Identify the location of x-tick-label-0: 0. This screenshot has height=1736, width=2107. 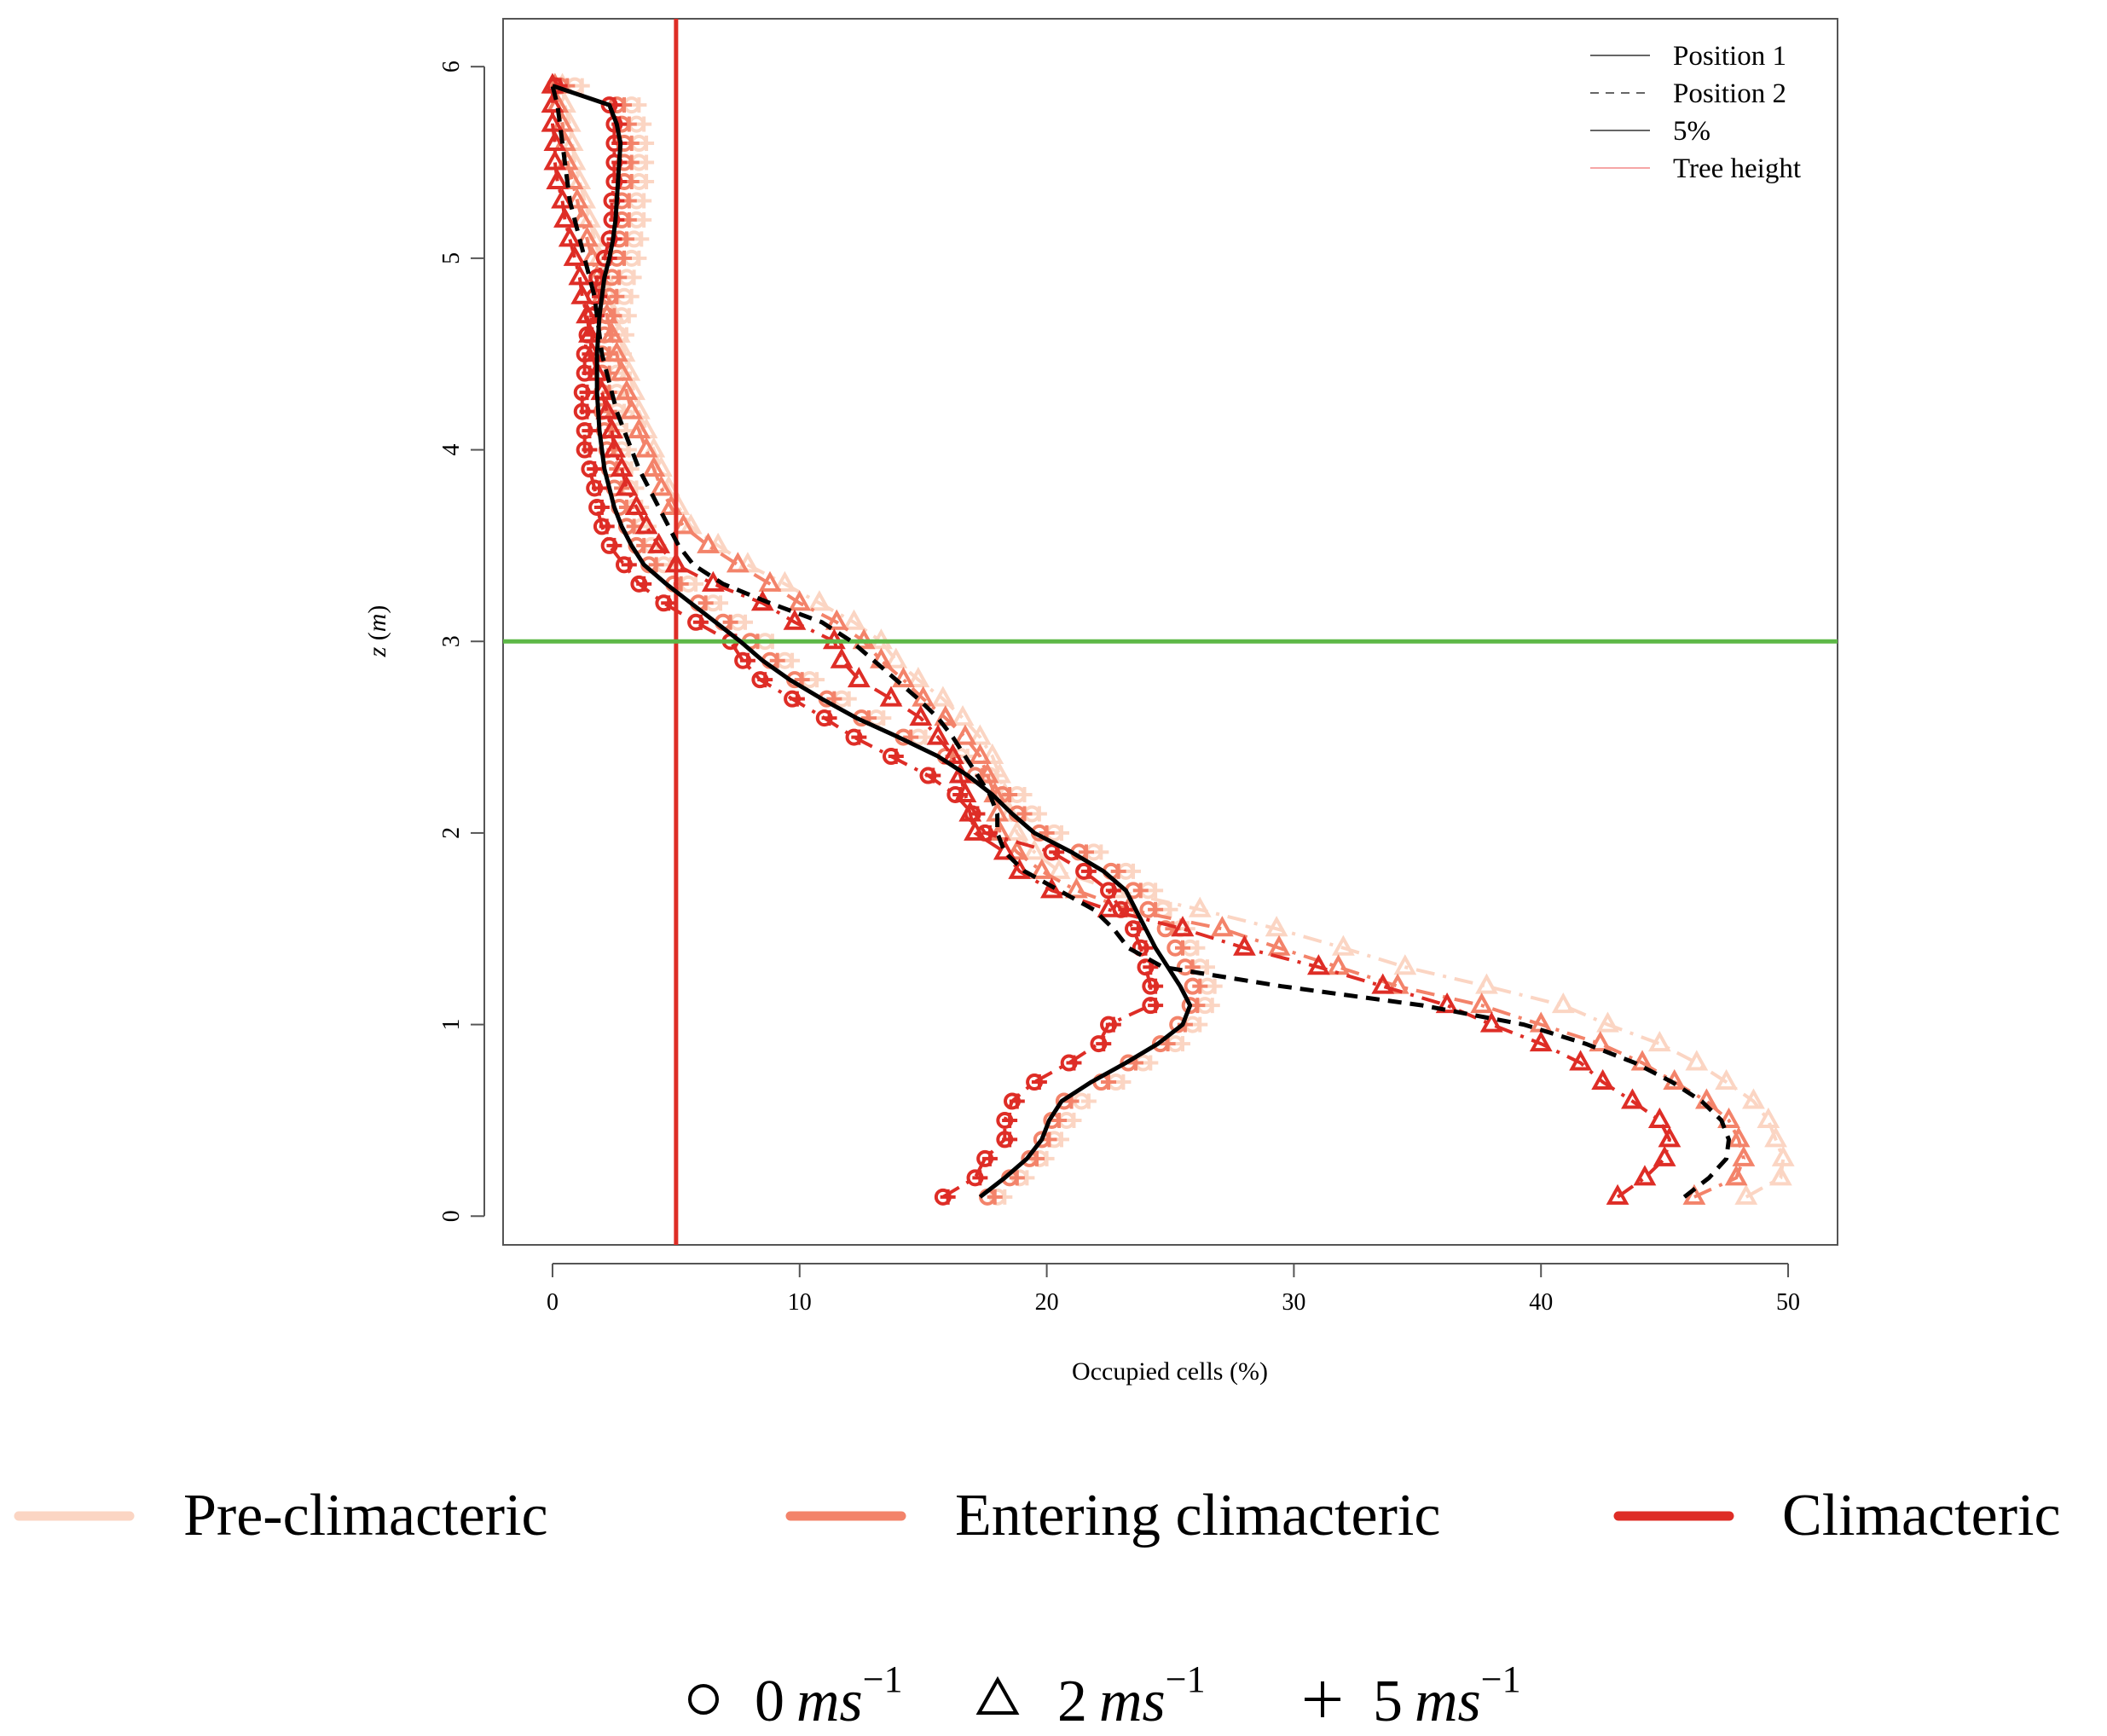
(553, 1302).